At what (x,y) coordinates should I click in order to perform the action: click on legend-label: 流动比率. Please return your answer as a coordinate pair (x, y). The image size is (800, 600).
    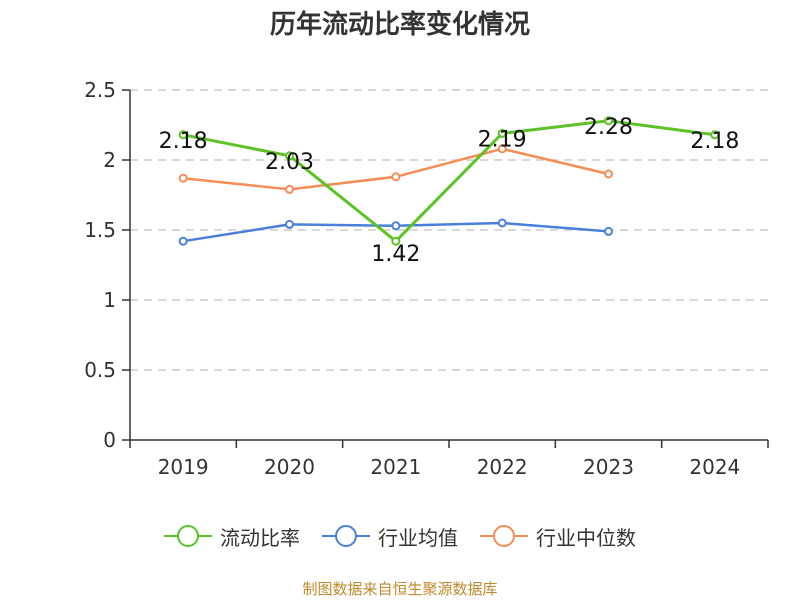
    Looking at the image, I should click on (260, 537).